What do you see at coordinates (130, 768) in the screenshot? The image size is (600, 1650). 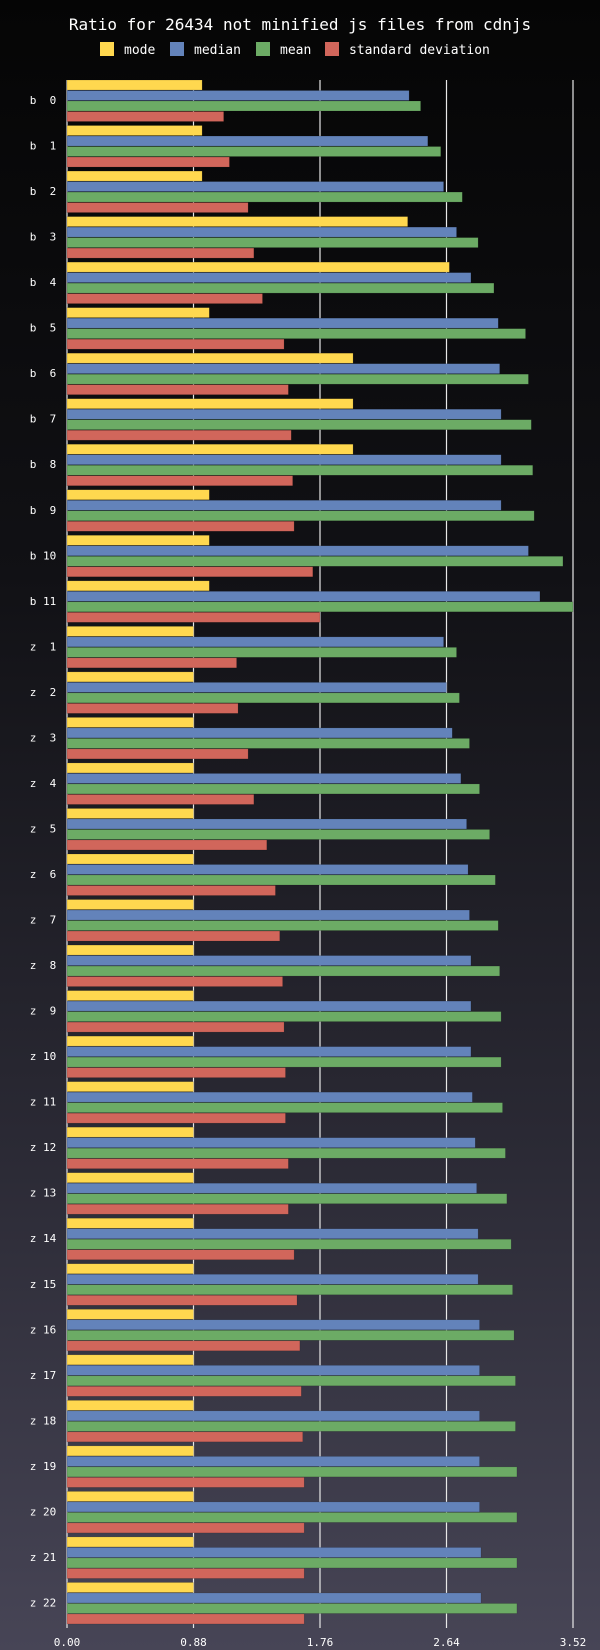 I see `bar-z-4-mode` at bounding box center [130, 768].